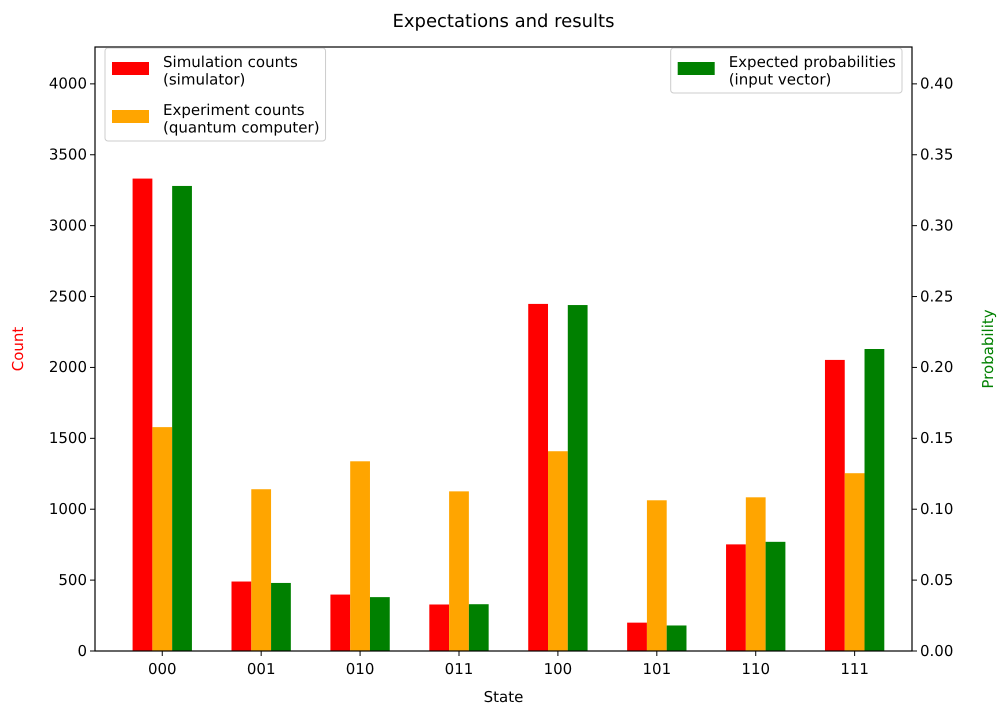  Describe the element at coordinates (67, 509) in the screenshot. I see `y-tick-label: 1000` at that location.